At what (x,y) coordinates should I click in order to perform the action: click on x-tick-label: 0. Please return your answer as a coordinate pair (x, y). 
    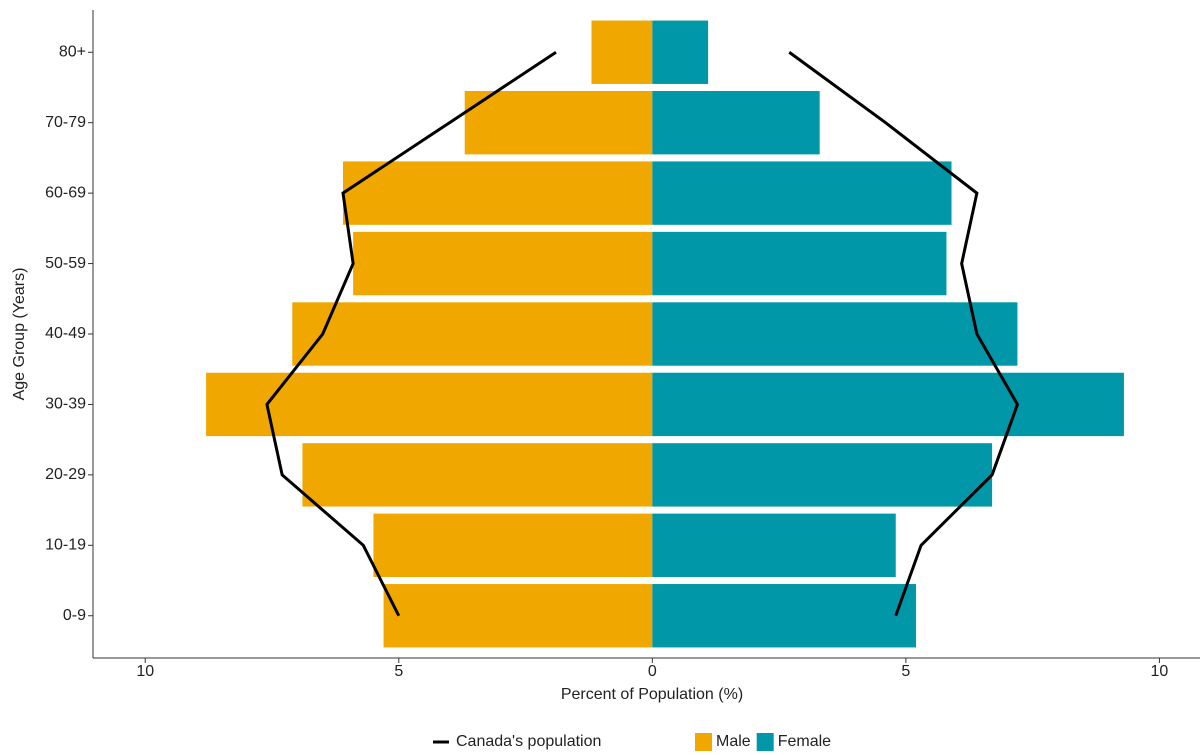
    Looking at the image, I should click on (652, 671).